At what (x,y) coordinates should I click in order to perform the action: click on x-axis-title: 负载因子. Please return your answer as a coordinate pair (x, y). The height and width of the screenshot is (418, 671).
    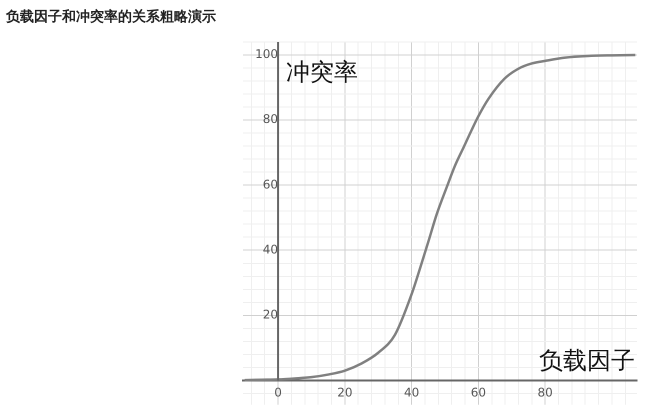
    Looking at the image, I should click on (587, 360).